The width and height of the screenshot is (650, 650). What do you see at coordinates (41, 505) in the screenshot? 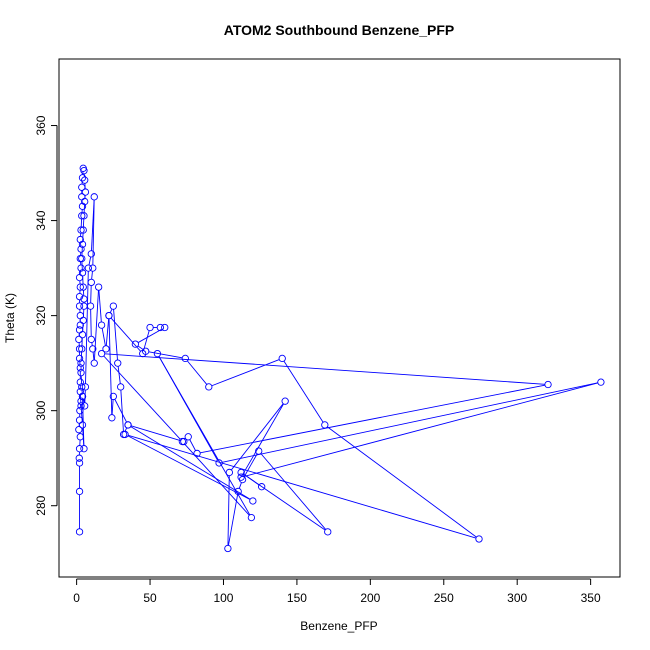
I see `y-tick-label: 280` at bounding box center [41, 505].